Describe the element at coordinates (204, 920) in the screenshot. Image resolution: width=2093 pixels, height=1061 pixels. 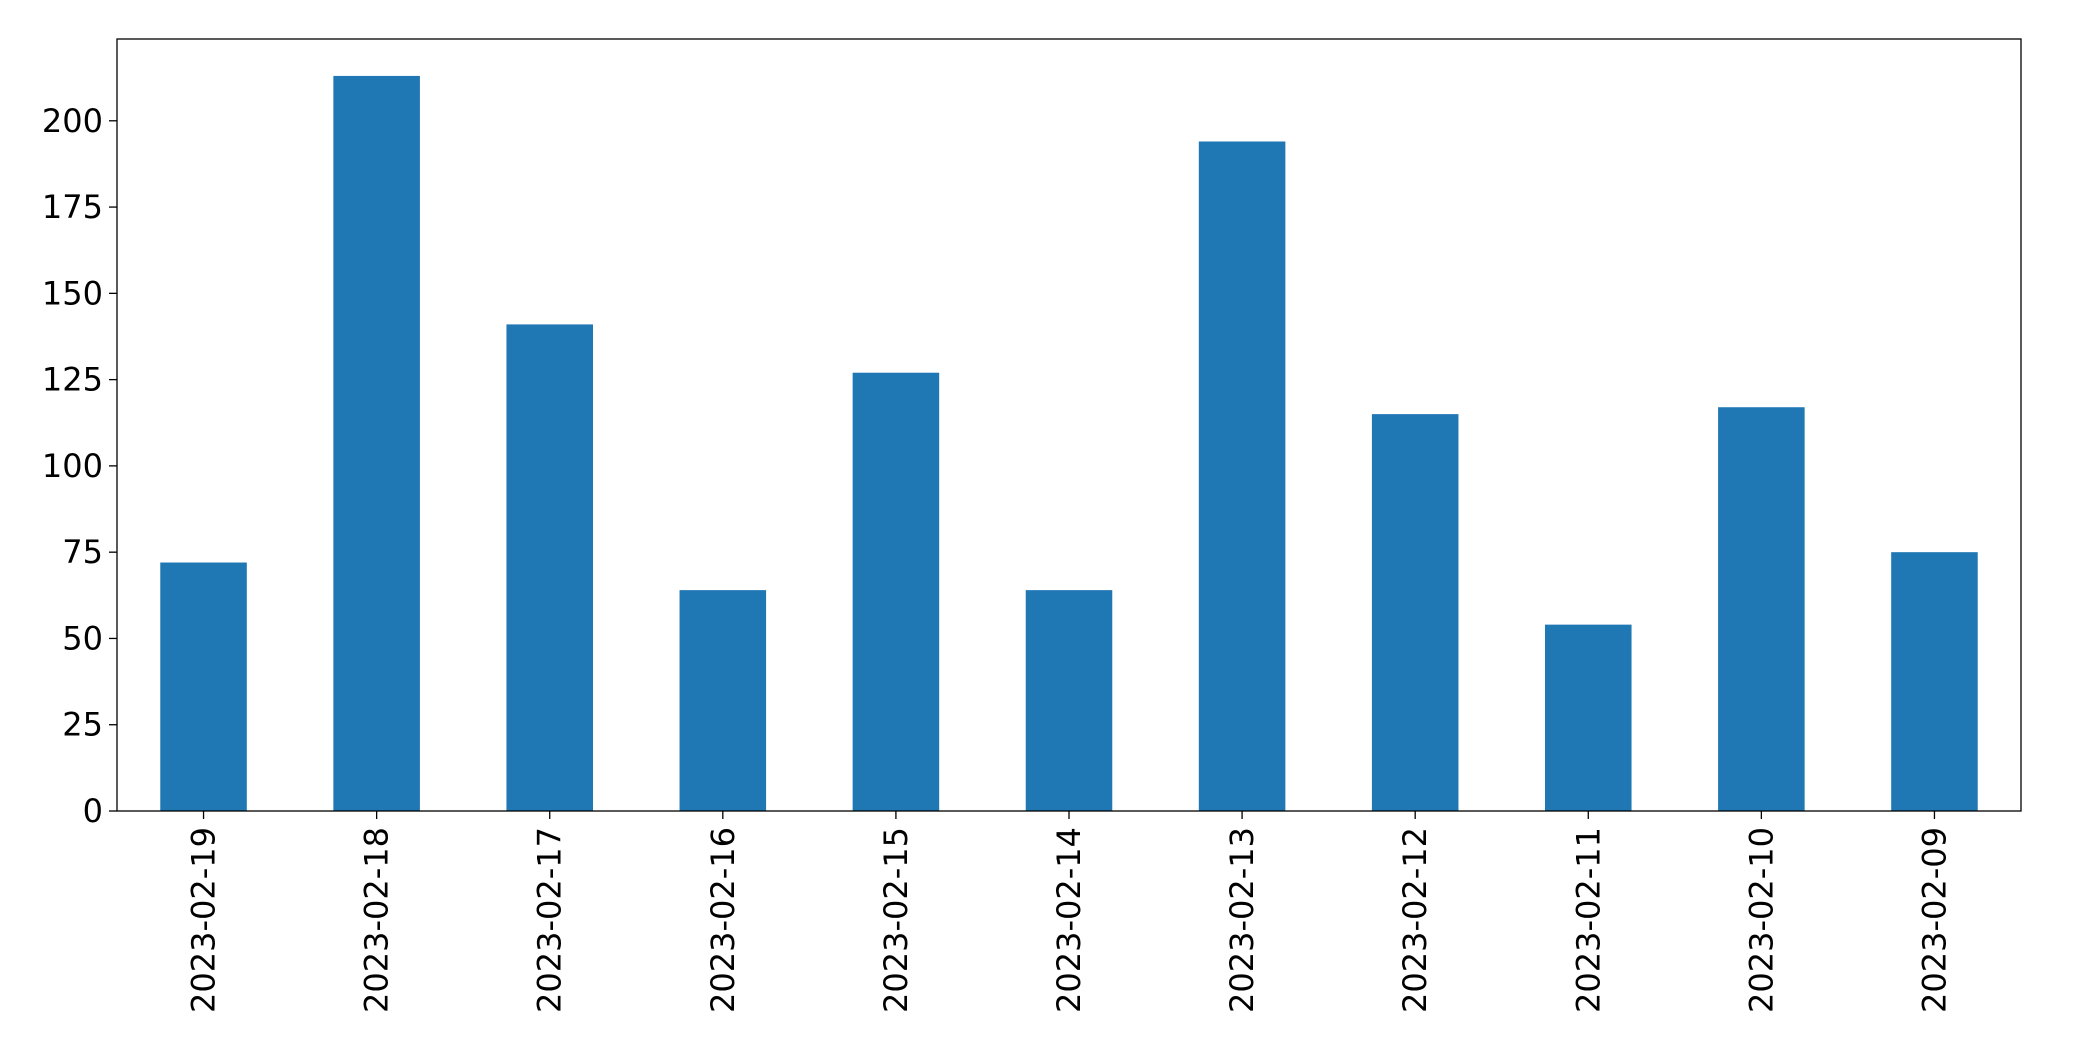
I see `x-tick-label: 2023-02-19` at that location.